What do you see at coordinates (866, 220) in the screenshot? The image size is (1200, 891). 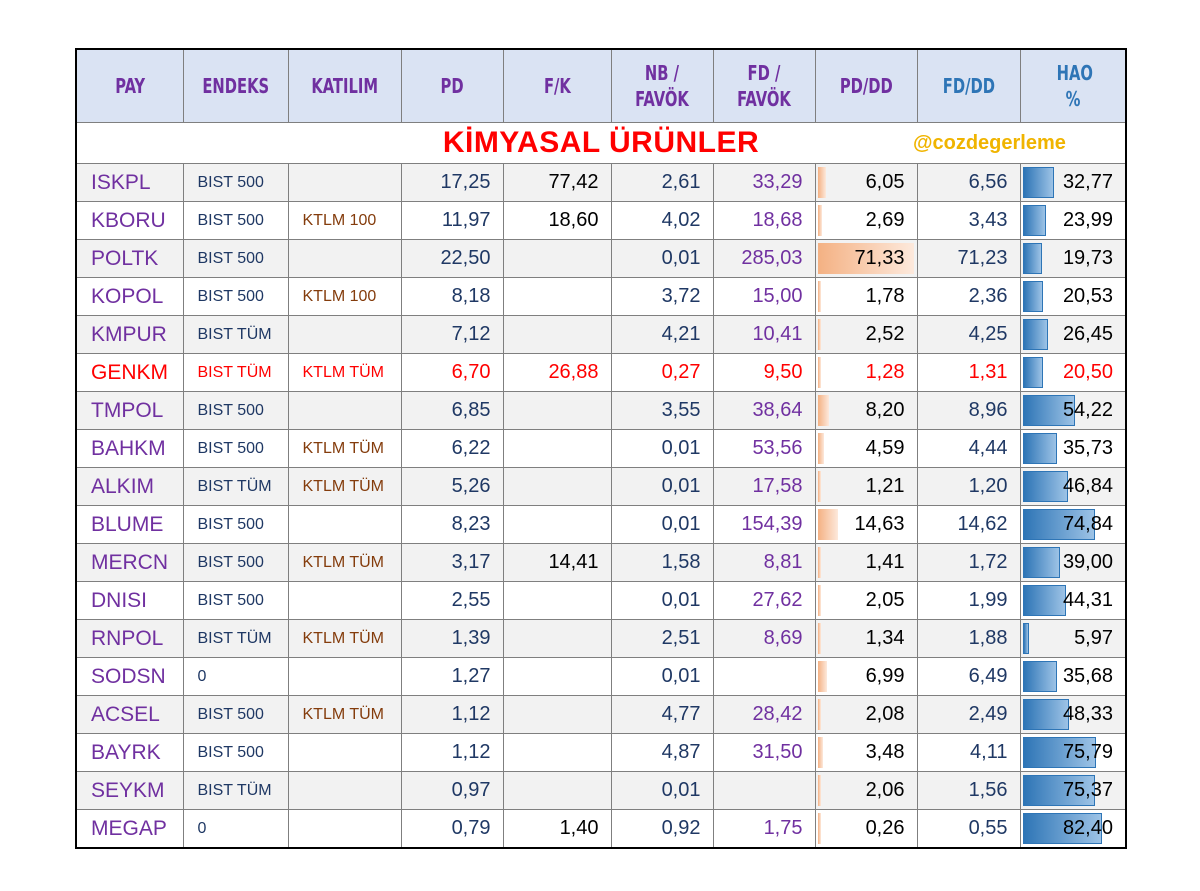 I see `pd-dd-cell: 2,69` at bounding box center [866, 220].